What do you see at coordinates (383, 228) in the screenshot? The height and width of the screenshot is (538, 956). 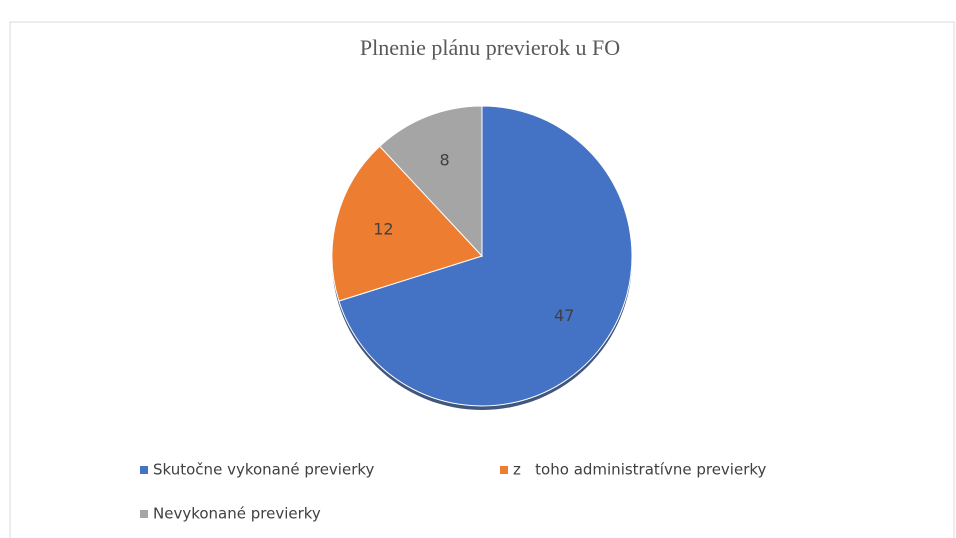 I see `data-label: 12` at bounding box center [383, 228].